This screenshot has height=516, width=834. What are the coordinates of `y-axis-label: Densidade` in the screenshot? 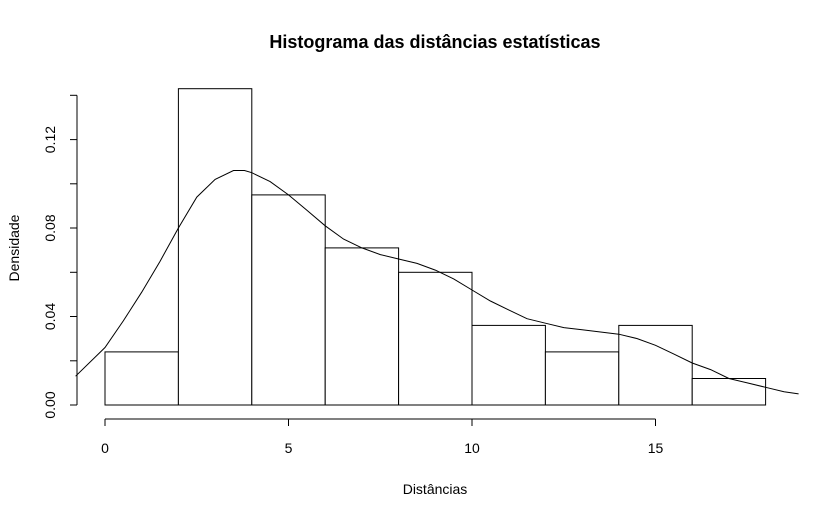 It's located at (14, 247).